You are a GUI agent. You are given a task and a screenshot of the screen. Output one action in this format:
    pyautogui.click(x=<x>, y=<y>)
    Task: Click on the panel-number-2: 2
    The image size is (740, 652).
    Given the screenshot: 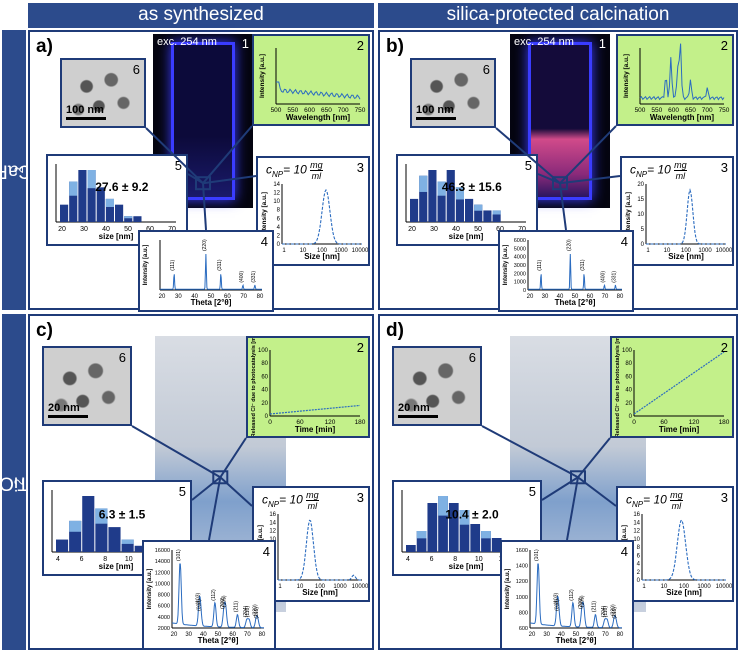 What is the action you would take?
    pyautogui.click(x=360, y=45)
    